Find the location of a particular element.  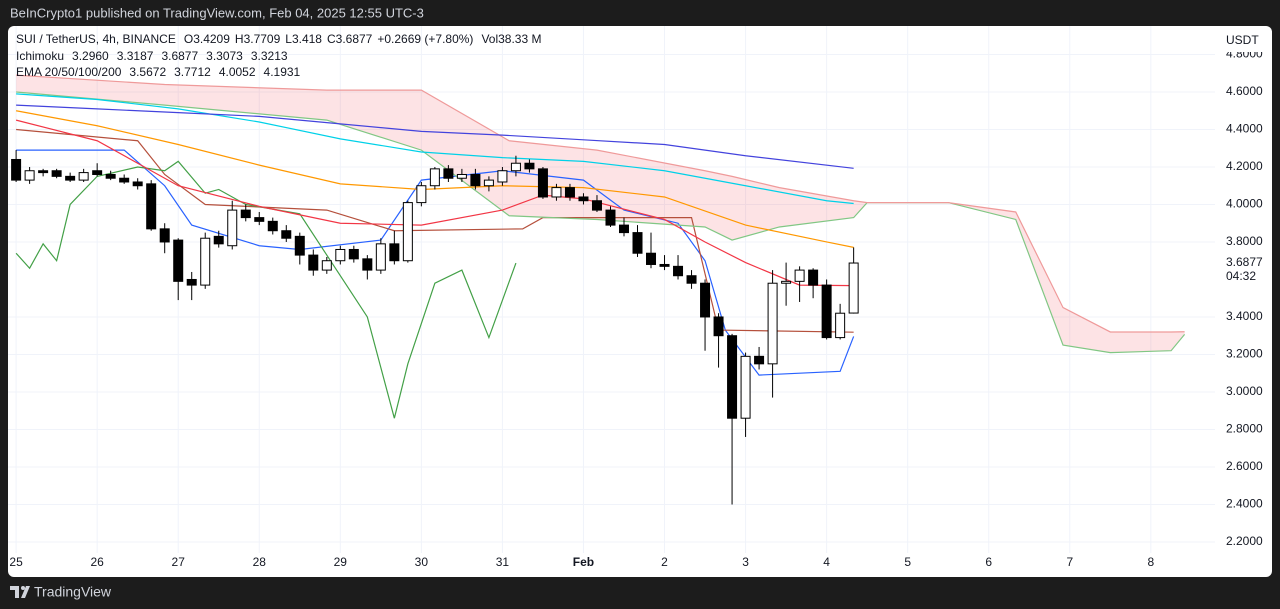

footer: TradingView is located at coordinates (61, 592).